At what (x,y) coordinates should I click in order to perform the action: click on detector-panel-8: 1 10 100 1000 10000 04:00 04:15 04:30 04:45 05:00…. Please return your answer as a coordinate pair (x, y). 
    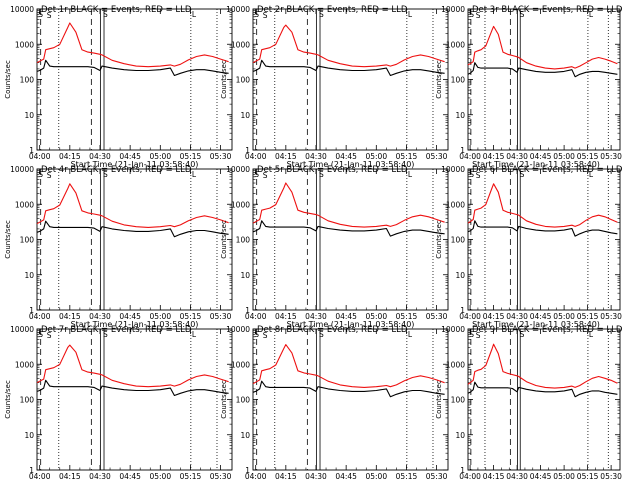
    Looking at the image, I should click on (334, 405).